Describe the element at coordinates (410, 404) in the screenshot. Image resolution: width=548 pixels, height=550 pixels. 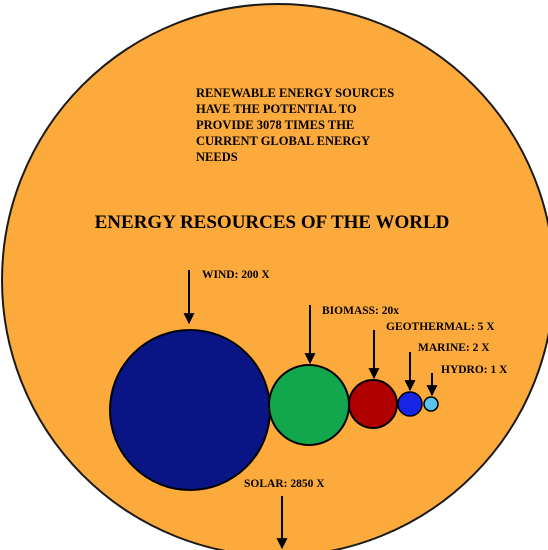
I see `marine-circle` at that location.